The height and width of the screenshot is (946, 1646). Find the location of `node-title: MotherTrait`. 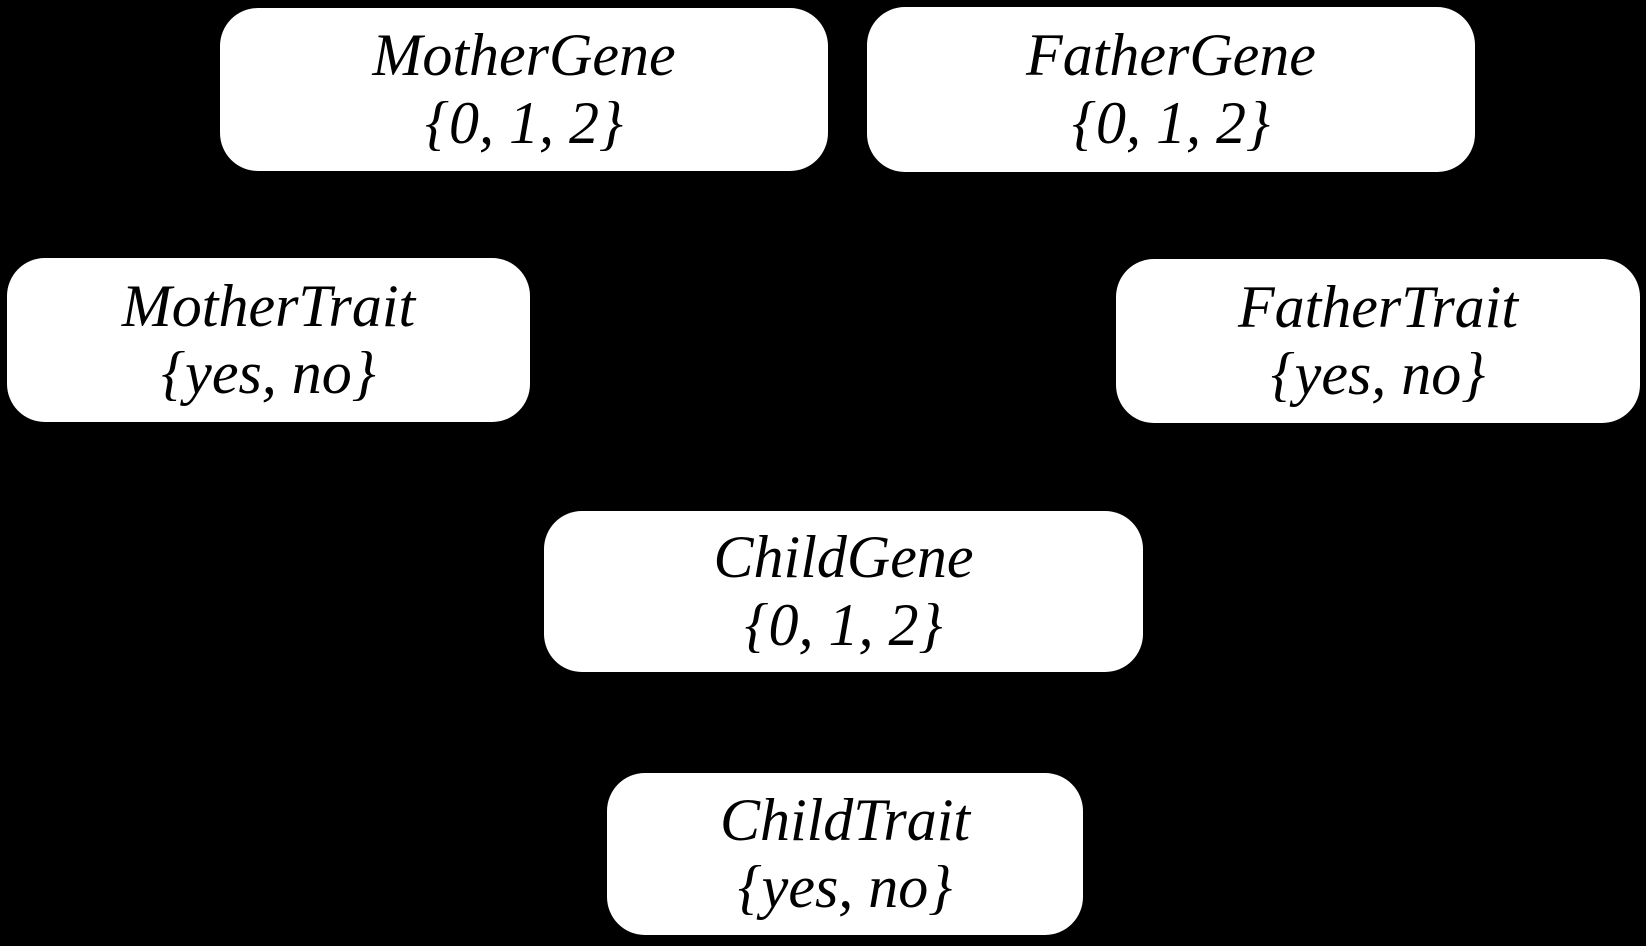

node-title: MotherTrait is located at coordinates (268, 305).